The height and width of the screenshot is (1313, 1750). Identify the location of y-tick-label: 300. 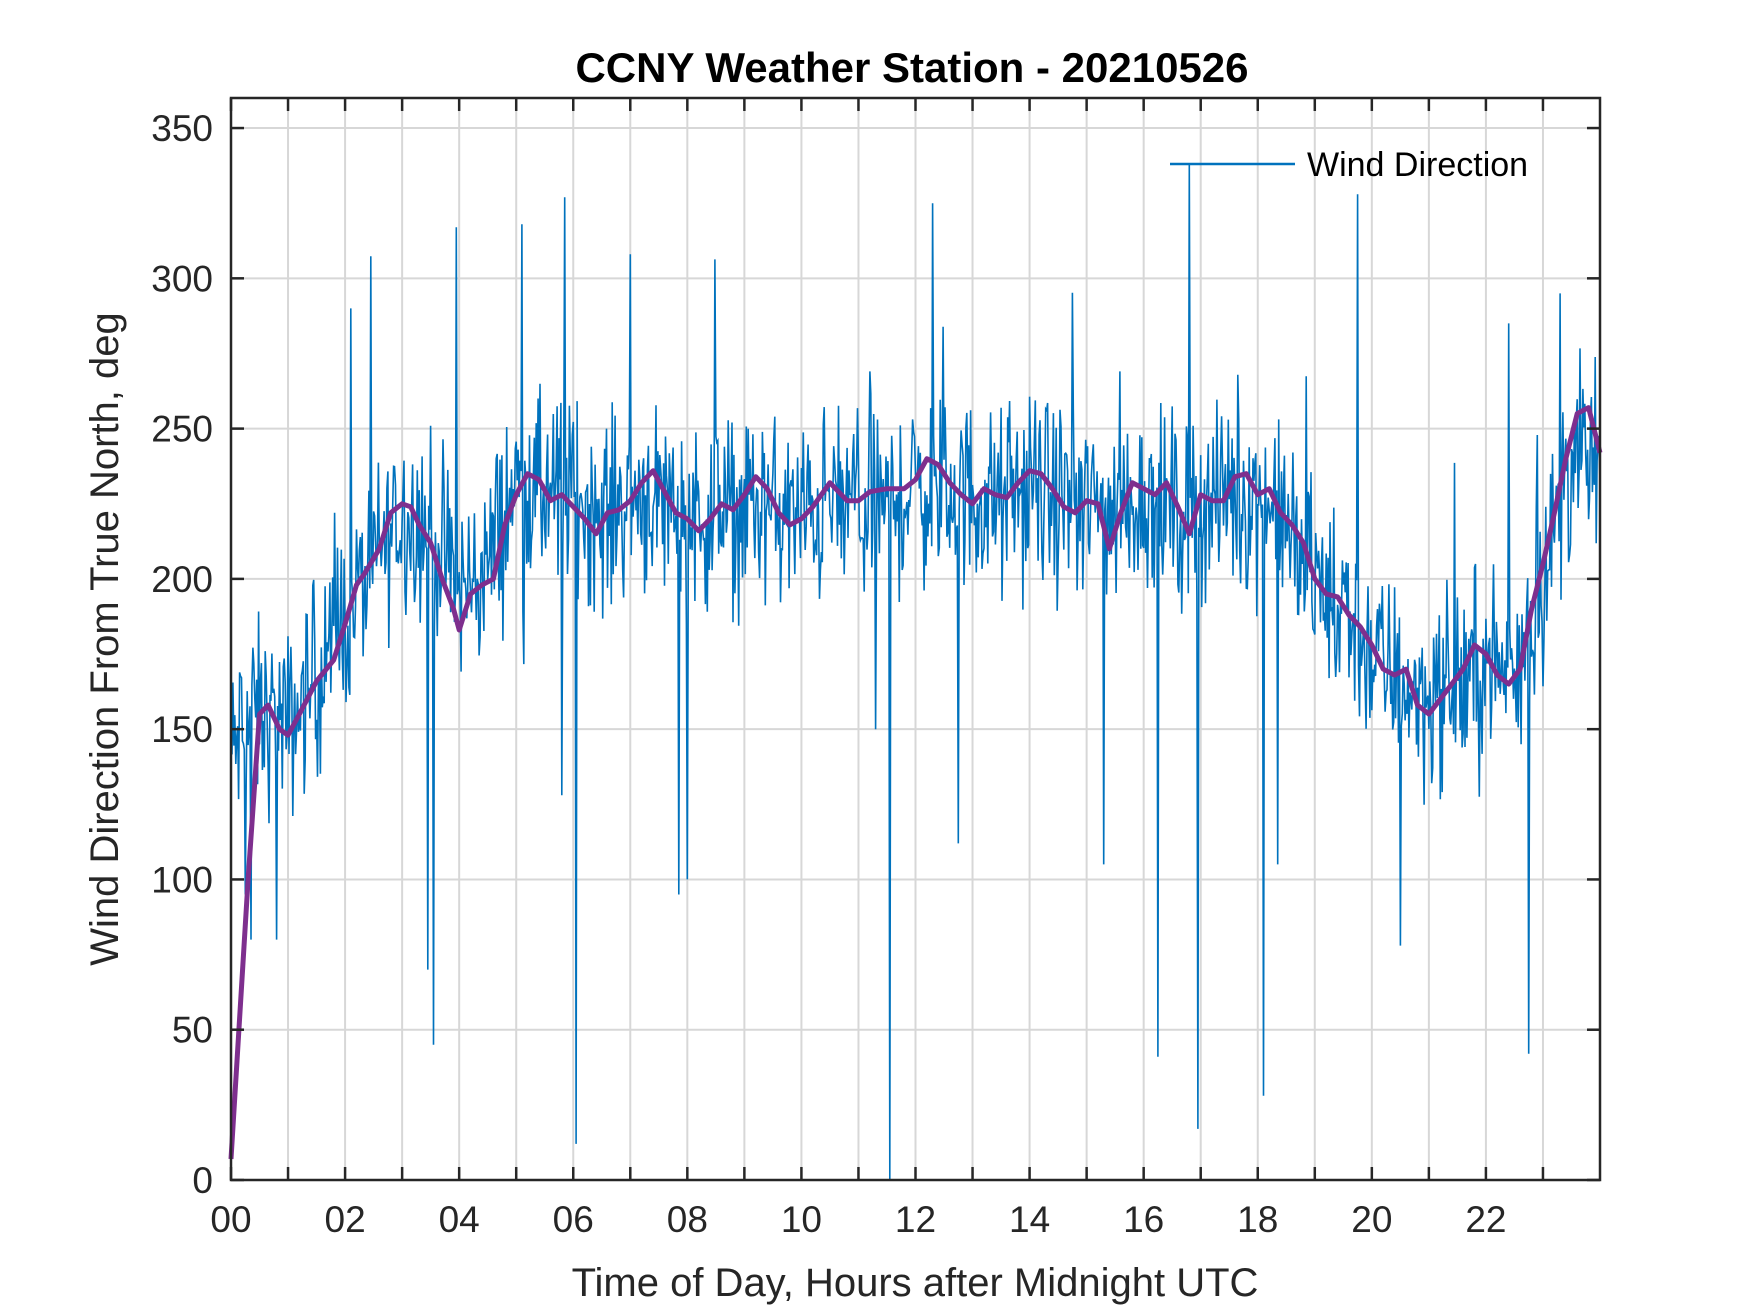
(182, 278).